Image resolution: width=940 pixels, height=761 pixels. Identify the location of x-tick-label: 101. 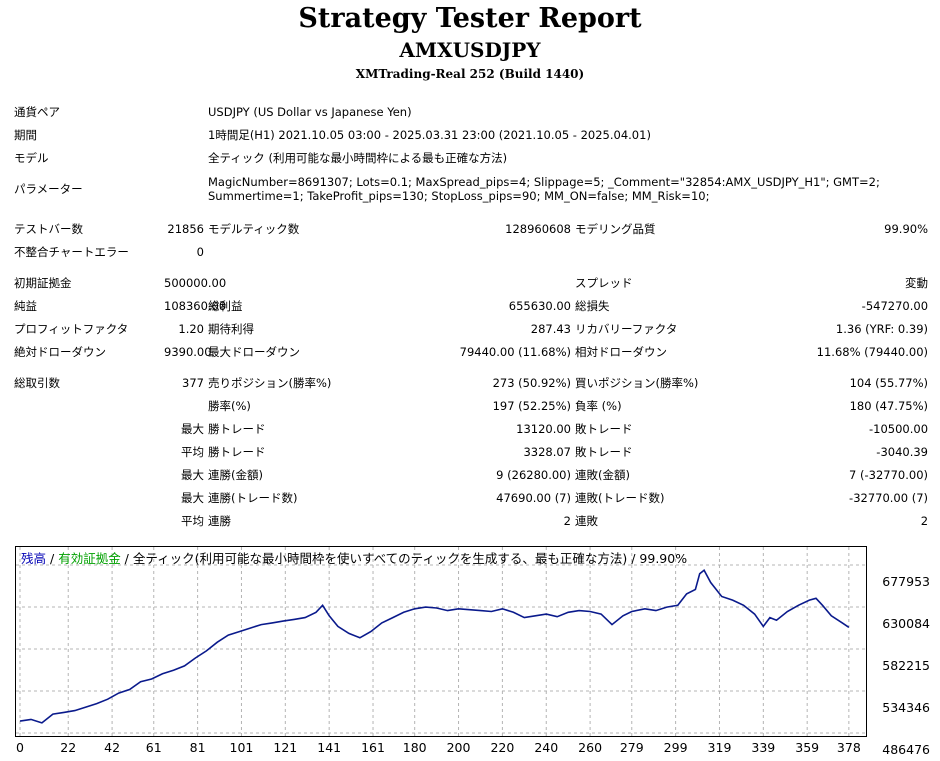
(241, 747).